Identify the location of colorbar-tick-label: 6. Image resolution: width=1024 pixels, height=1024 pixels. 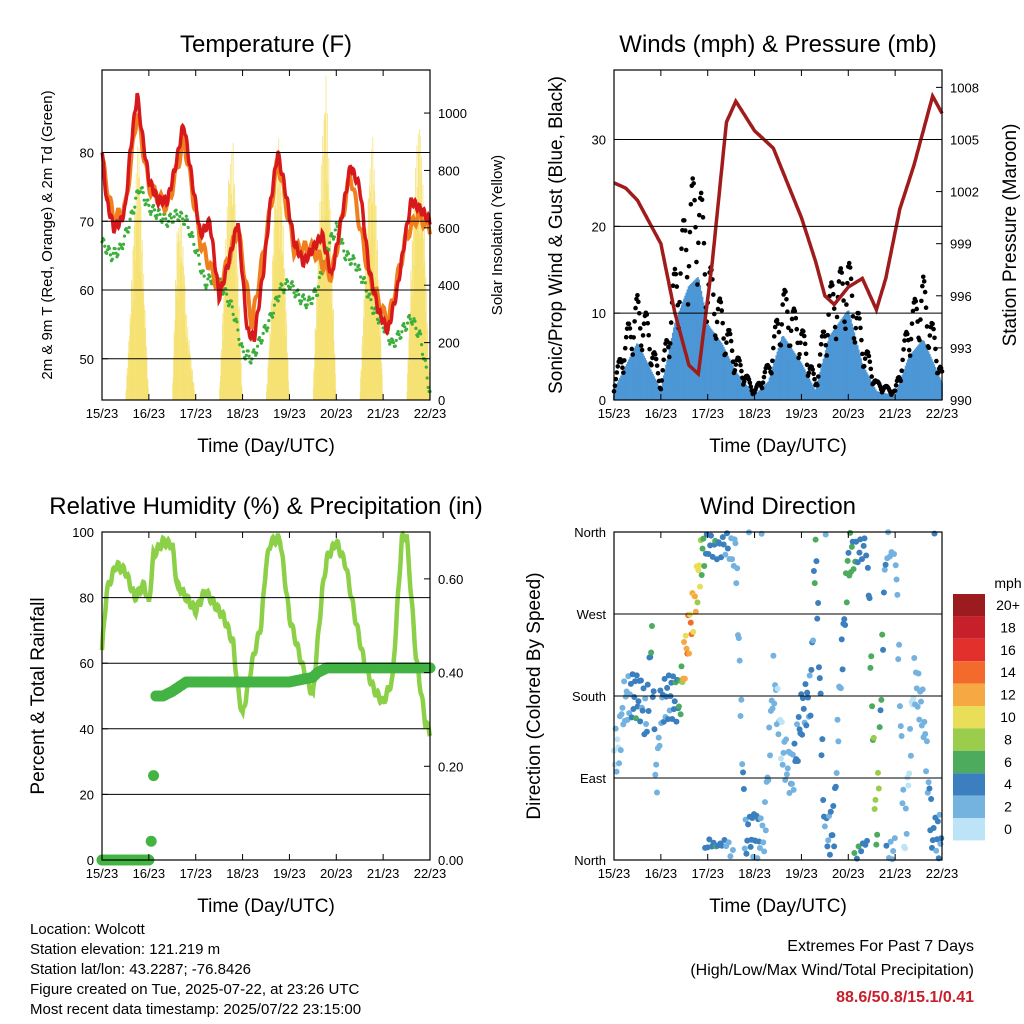
(1008, 762).